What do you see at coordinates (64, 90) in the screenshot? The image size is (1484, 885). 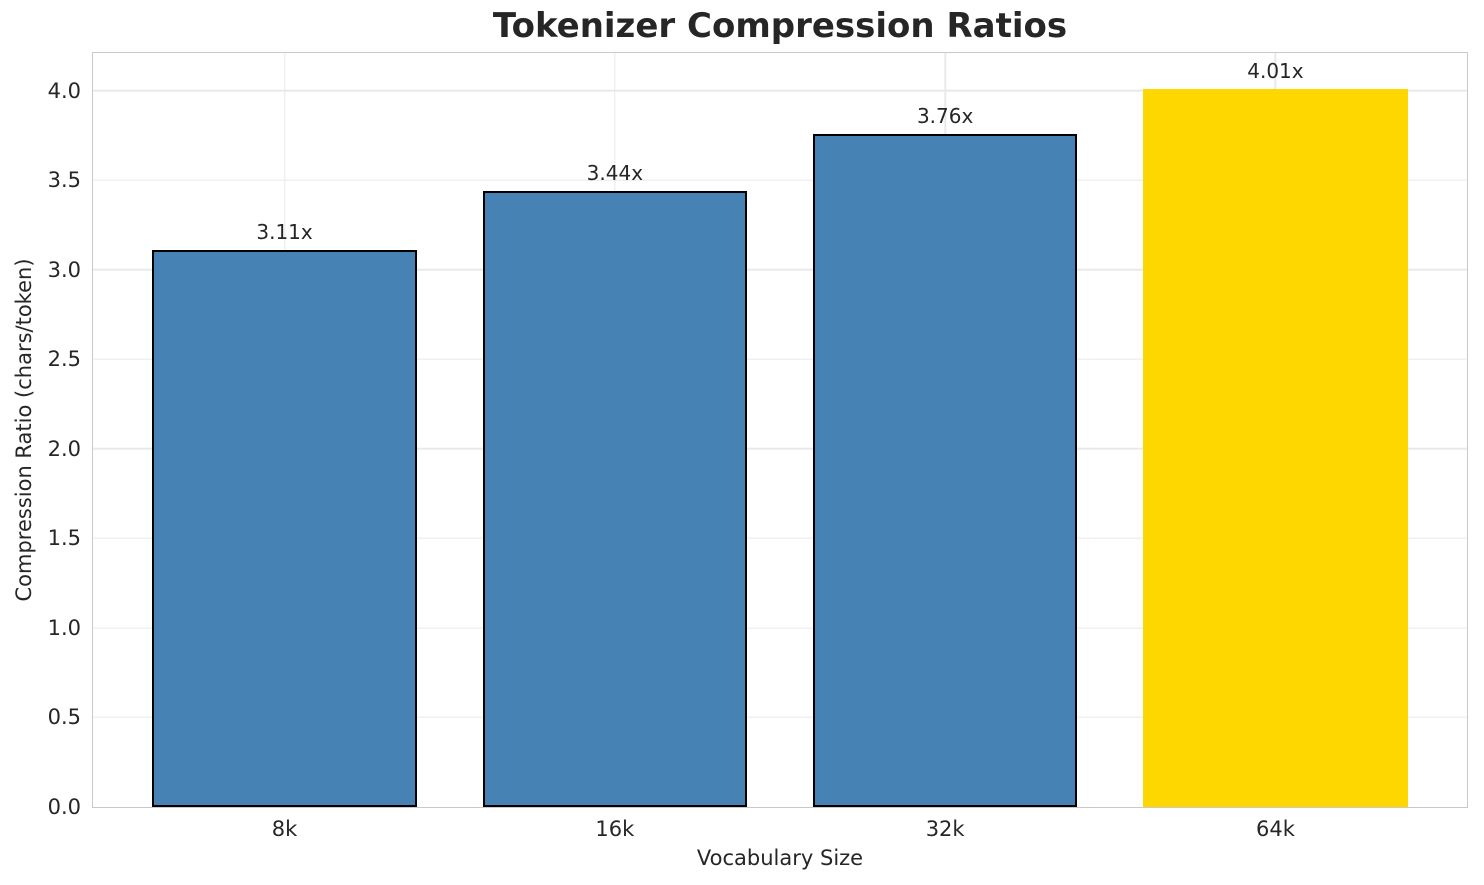 I see `y-tick-label: 4.0` at bounding box center [64, 90].